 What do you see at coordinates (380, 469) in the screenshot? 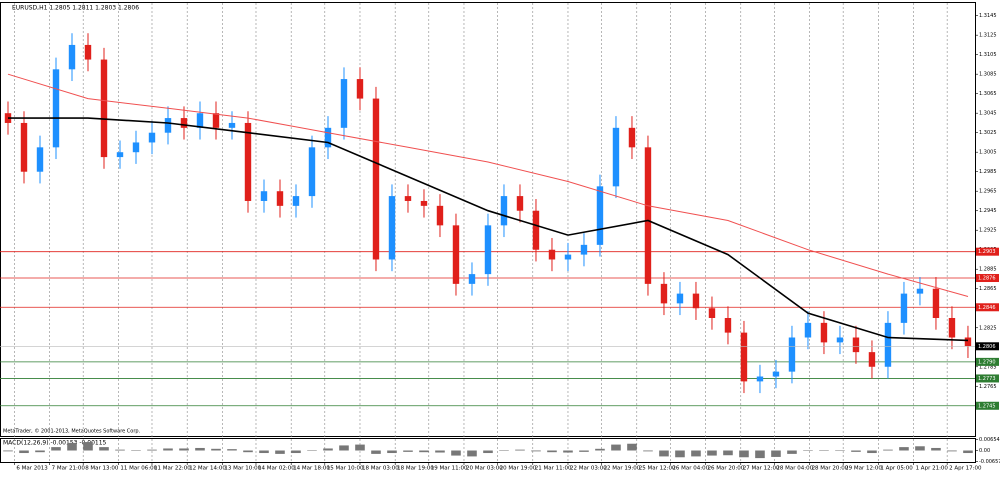
I see `x-tick-label: 18 Mar 03:00` at bounding box center [380, 469].